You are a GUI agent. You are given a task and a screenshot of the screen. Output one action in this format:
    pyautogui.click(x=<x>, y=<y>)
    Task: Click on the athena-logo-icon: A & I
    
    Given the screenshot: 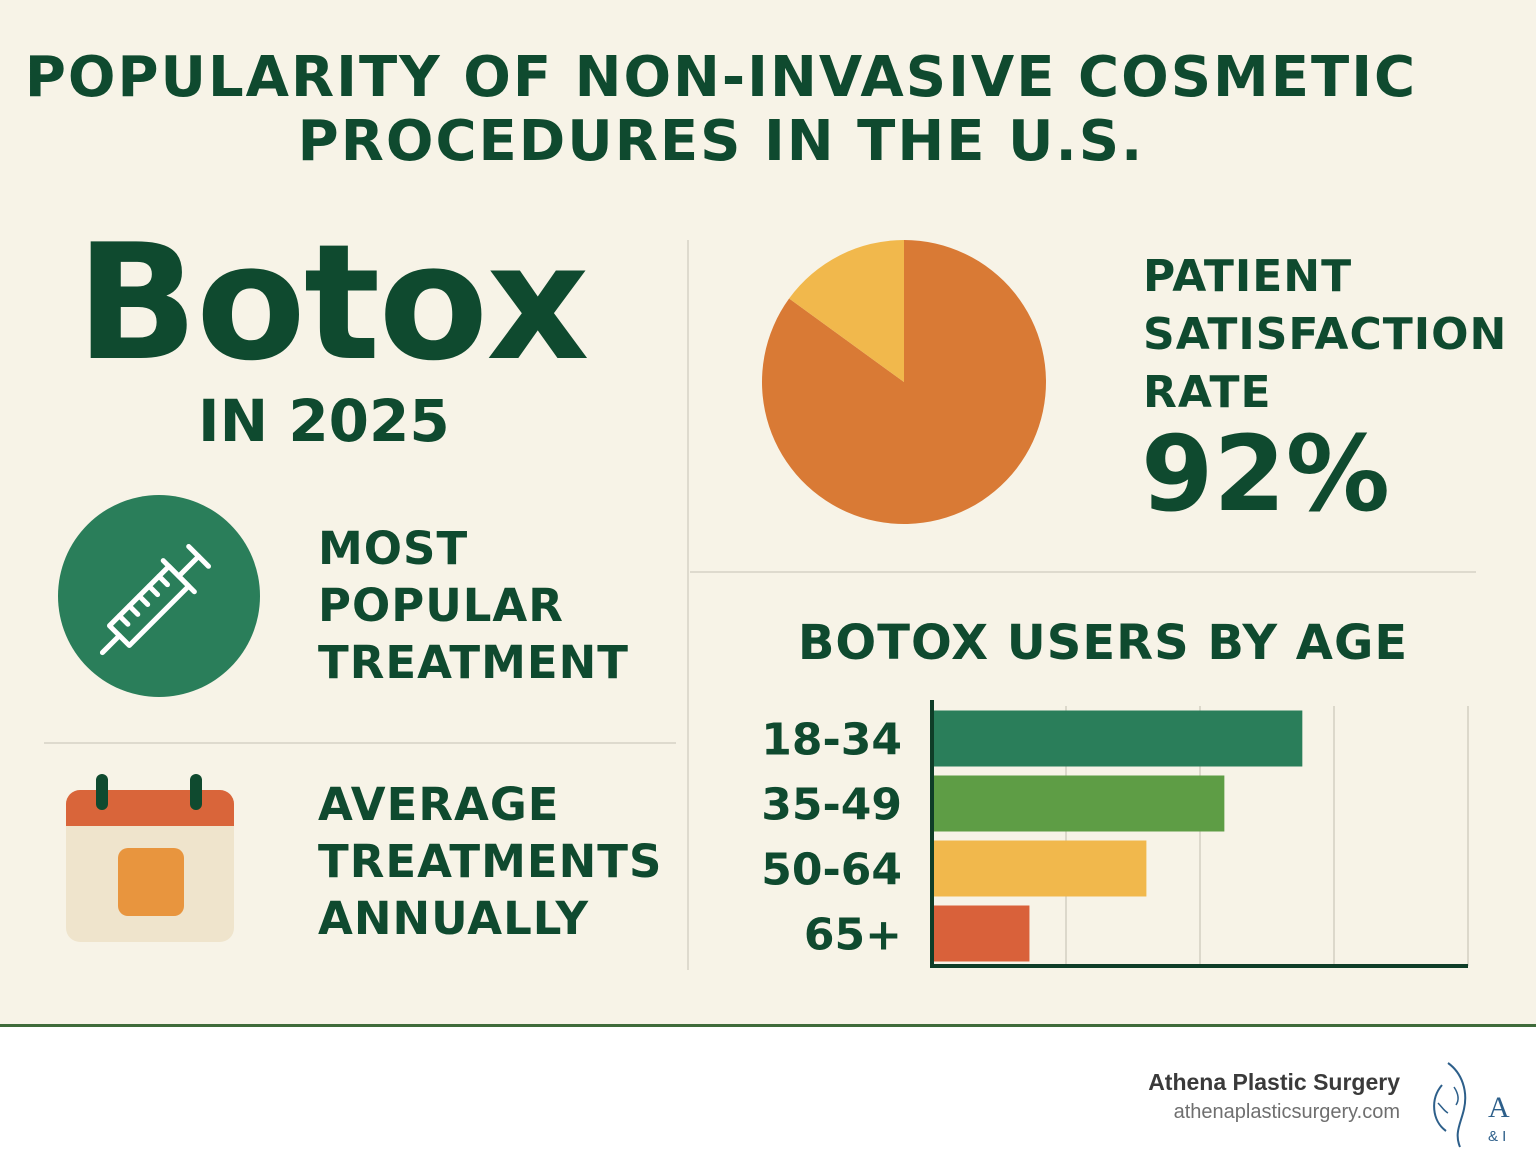 What is the action you would take?
    pyautogui.click(x=1471, y=1105)
    